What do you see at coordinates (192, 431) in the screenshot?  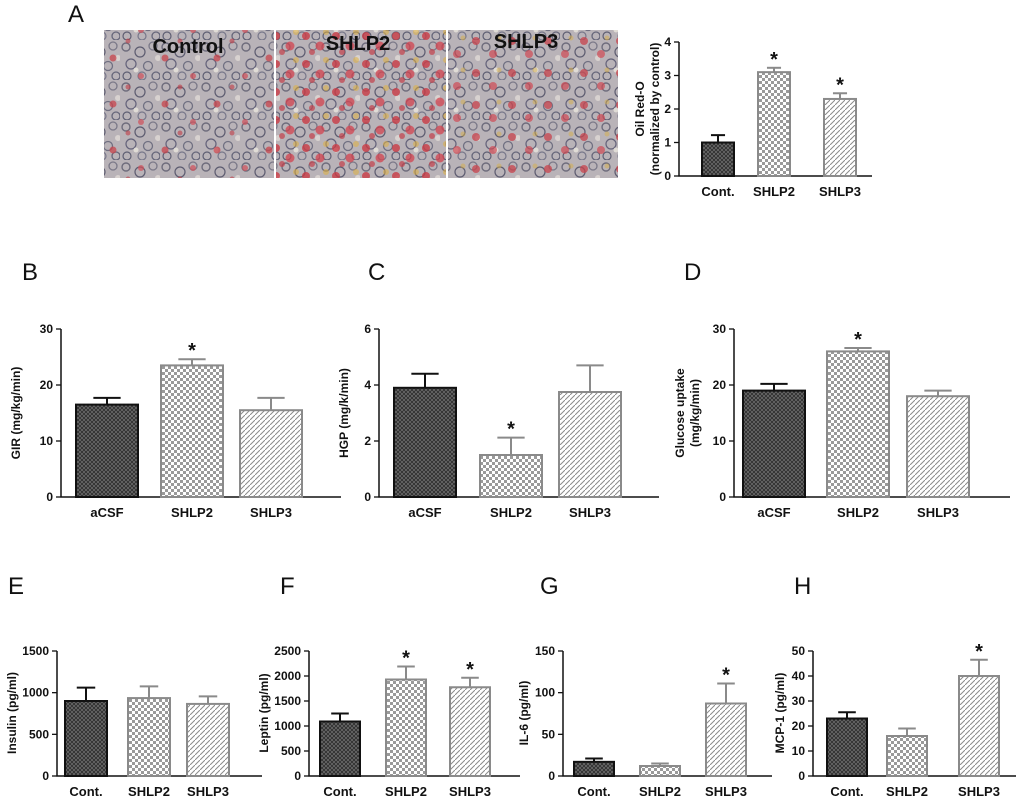 I see `bar-b-shlp2` at bounding box center [192, 431].